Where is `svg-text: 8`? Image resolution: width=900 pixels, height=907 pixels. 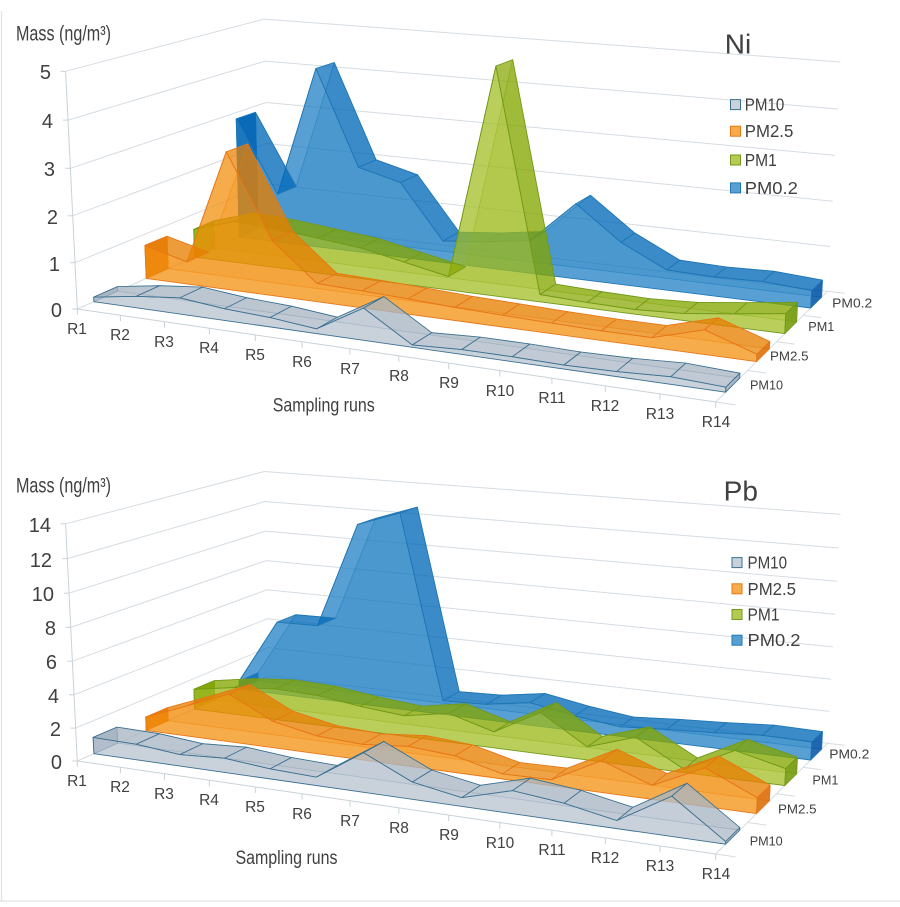
svg-text: 8 is located at coordinates (50, 629).